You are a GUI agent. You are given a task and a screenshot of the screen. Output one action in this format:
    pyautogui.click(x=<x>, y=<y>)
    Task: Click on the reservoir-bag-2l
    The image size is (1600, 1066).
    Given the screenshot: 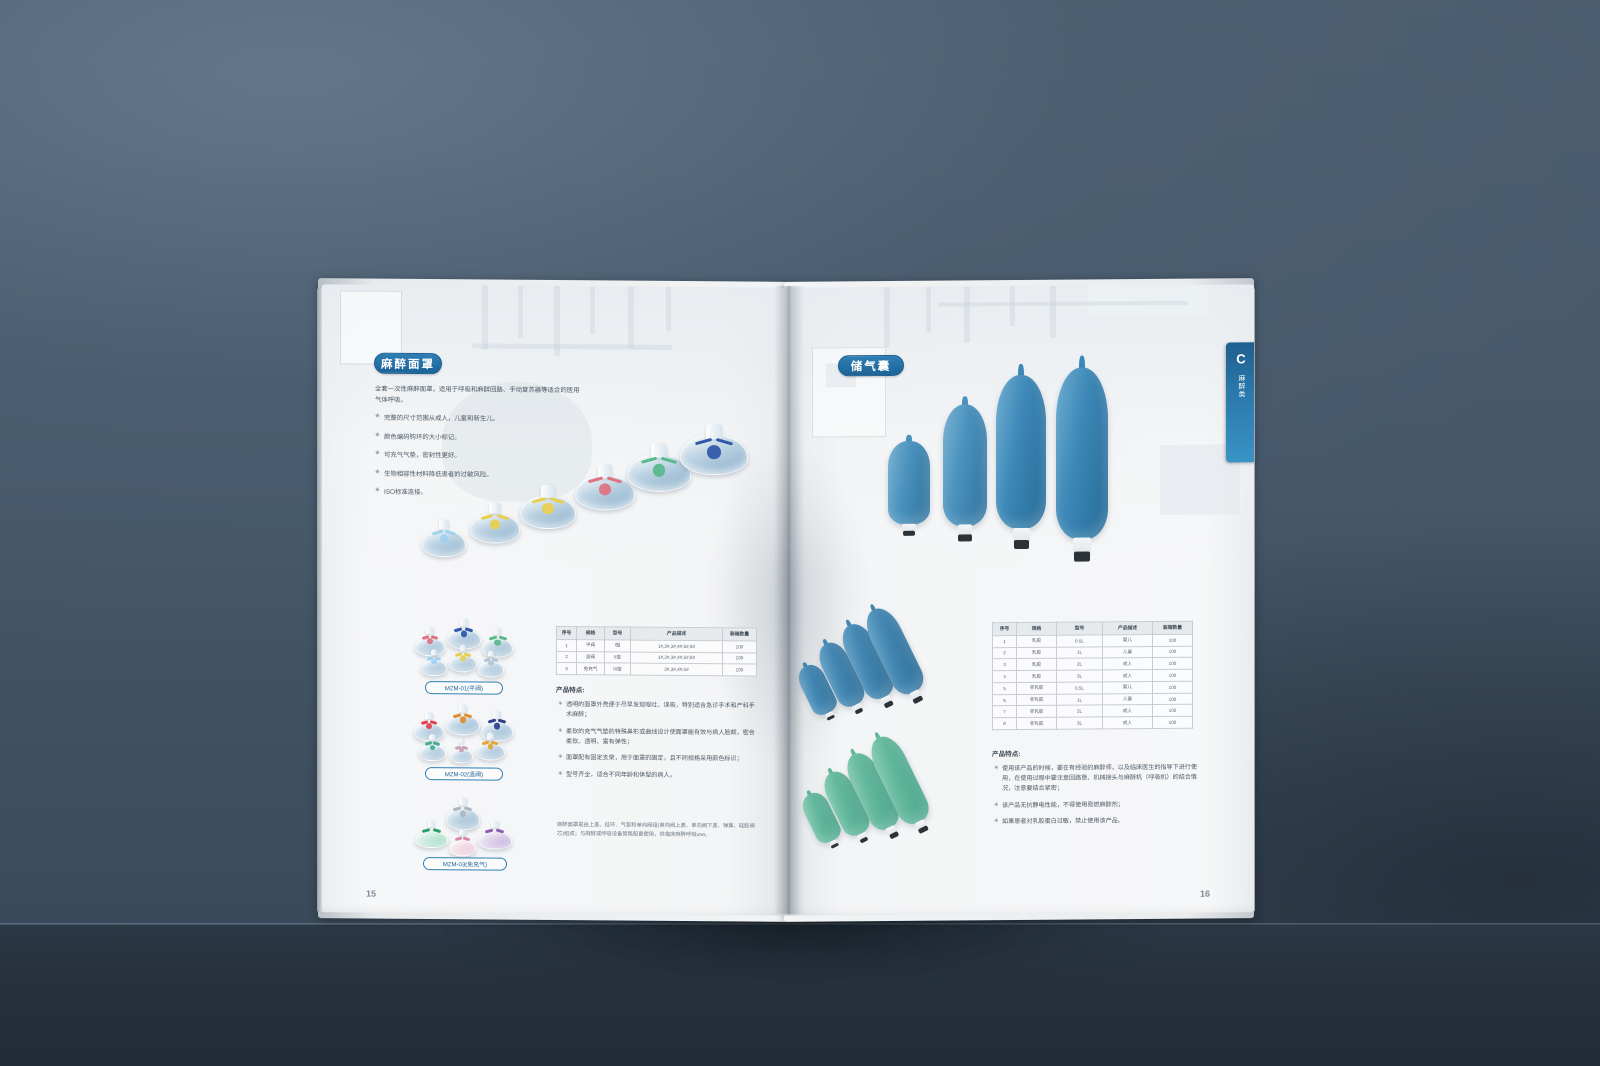 What is the action you would take?
    pyautogui.click(x=1021, y=456)
    